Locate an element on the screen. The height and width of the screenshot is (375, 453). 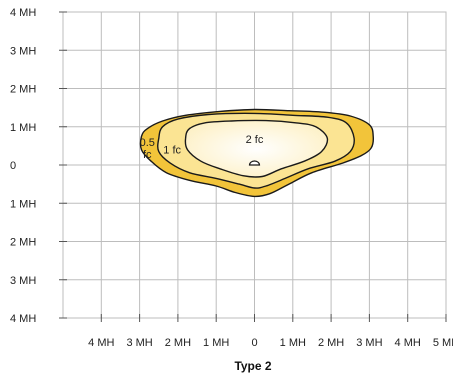
isoline-group is located at coordinates (256, 153).